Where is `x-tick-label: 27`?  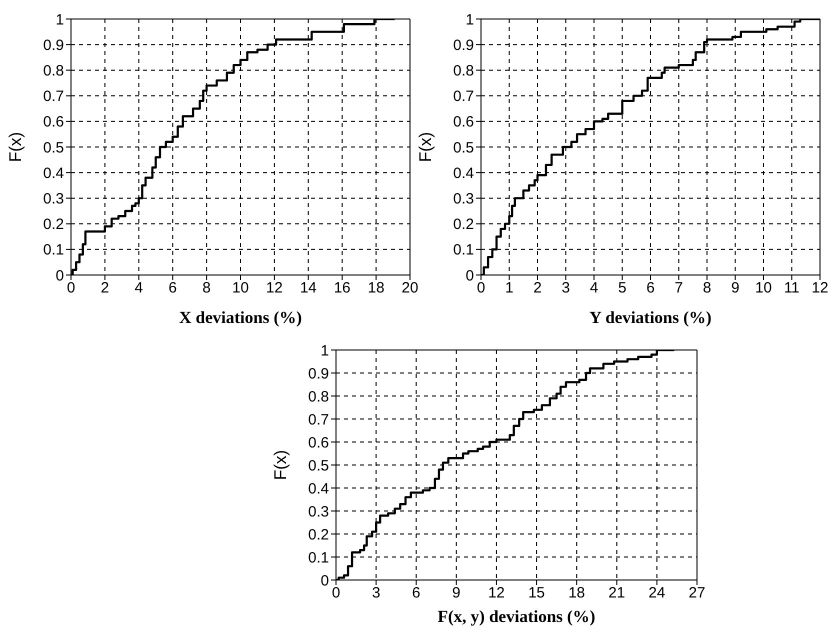
x-tick-label: 27 is located at coordinates (697, 593).